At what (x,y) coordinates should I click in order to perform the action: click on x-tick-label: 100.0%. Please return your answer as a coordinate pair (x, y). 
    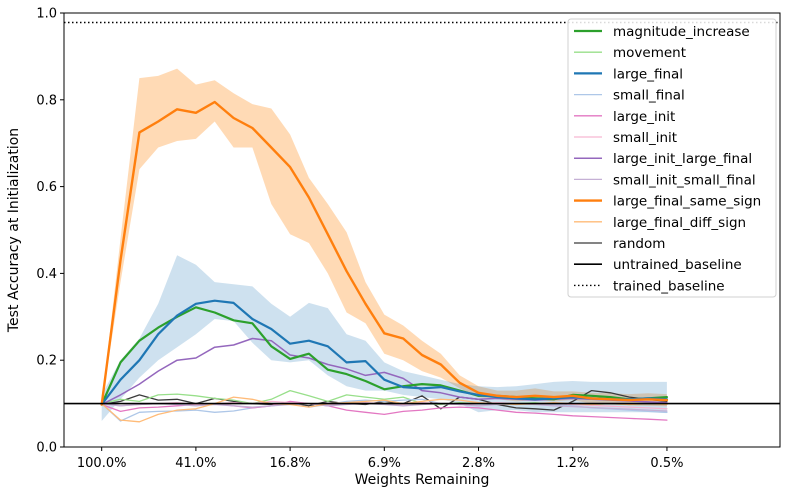
    Looking at the image, I should click on (102, 463).